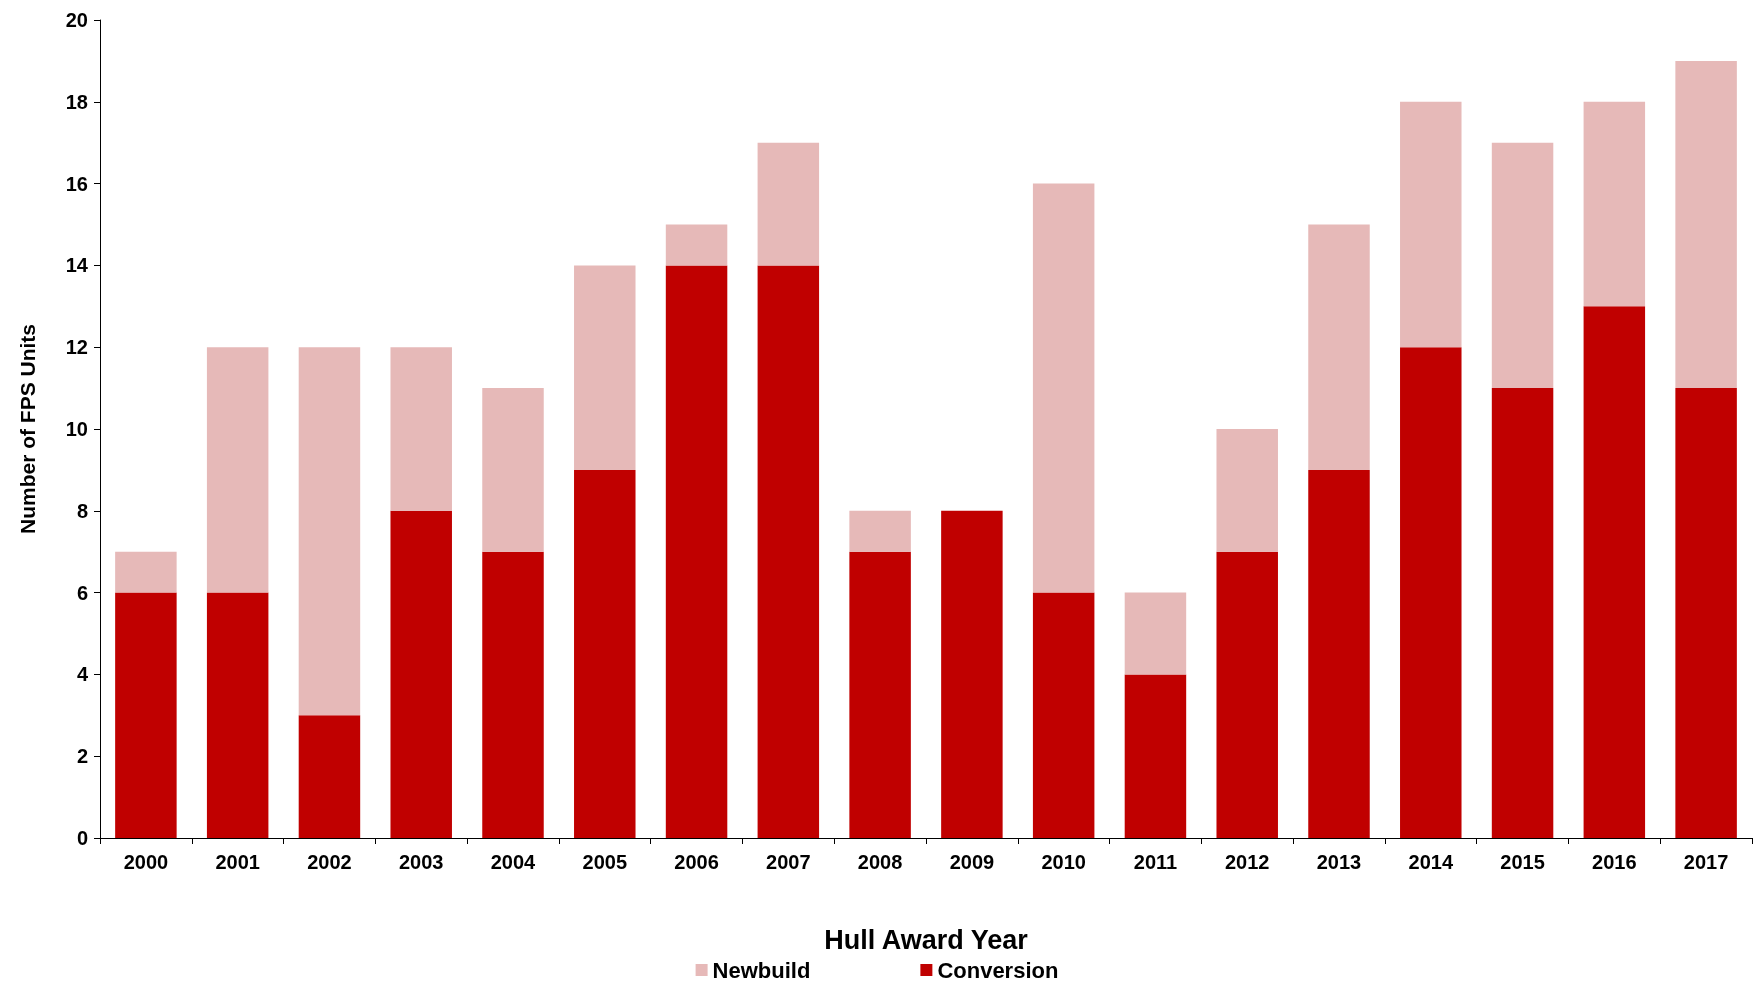 The image size is (1754, 988). What do you see at coordinates (82, 756) in the screenshot?
I see `y-tick-label: 2` at bounding box center [82, 756].